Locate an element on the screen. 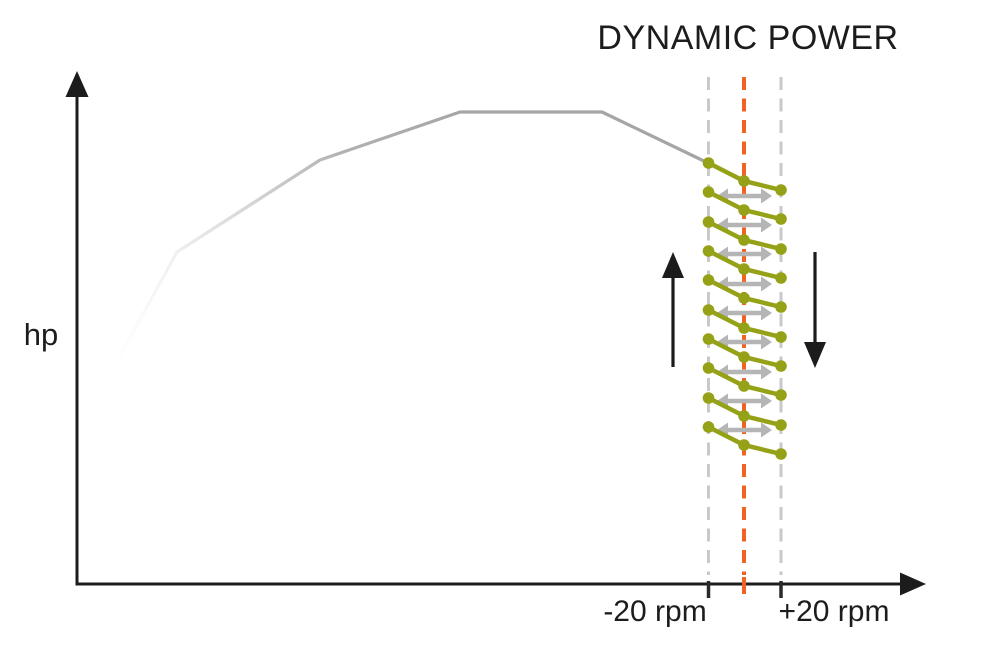  up-arrowhead-icon is located at coordinates (673, 265).